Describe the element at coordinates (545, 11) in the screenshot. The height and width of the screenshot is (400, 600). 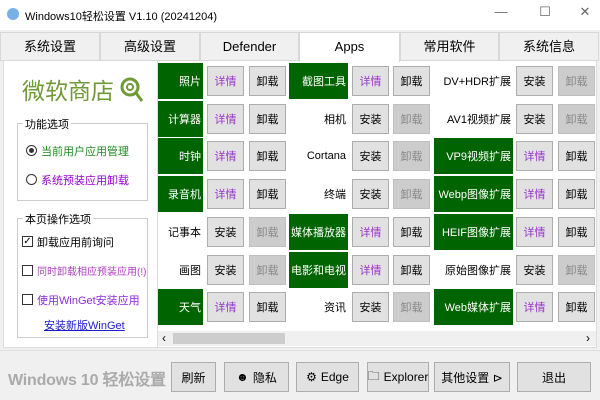
I see `maximize-button: ☐` at that location.